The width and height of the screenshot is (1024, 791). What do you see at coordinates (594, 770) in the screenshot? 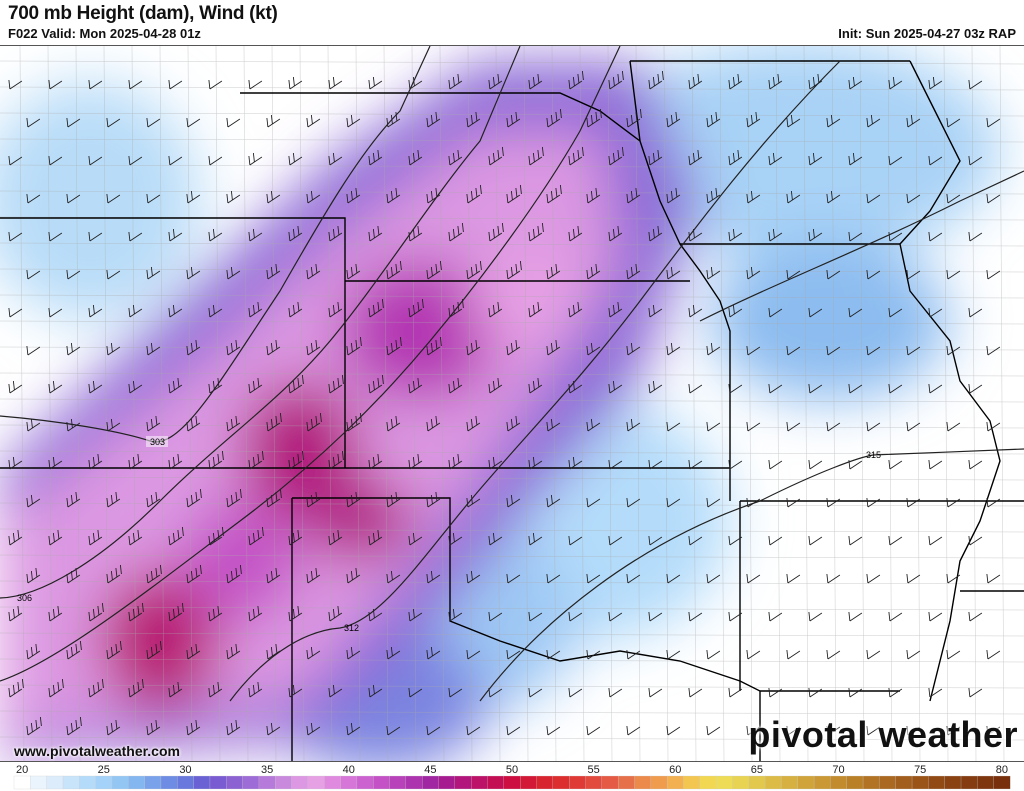
I see `colorbar-tick-55: 55` at bounding box center [594, 770].